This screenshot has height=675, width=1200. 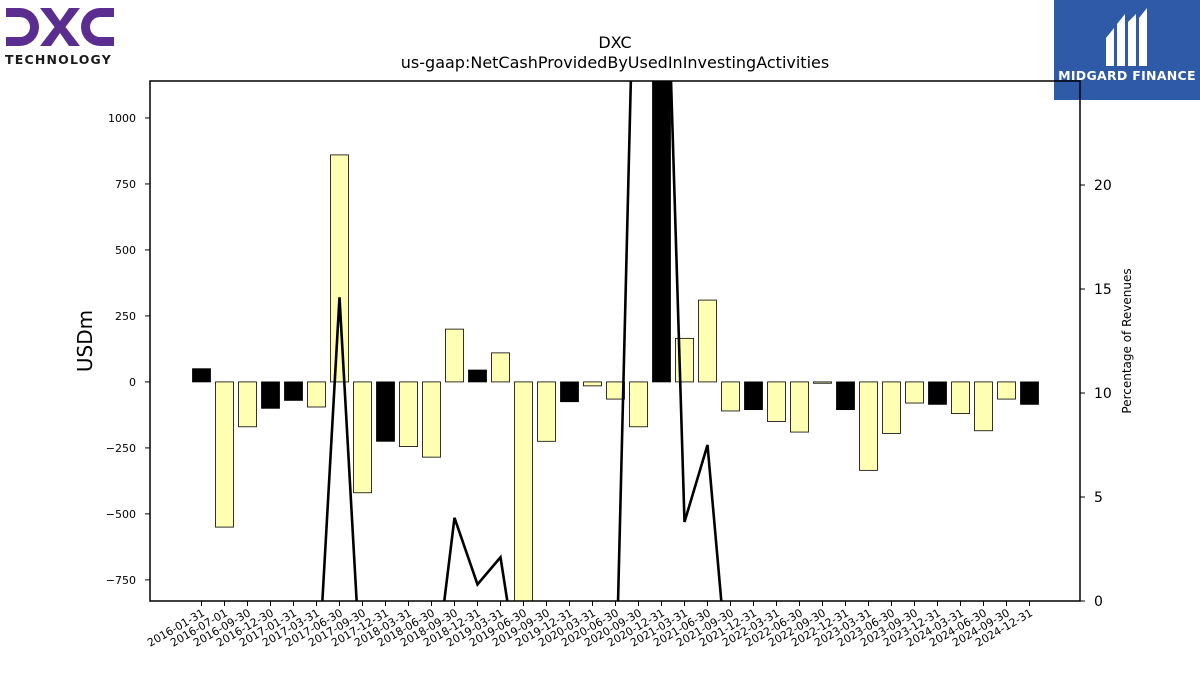 What do you see at coordinates (58, 59) in the screenshot?
I see `dxc-logo-text: TECHNOLOGY` at bounding box center [58, 59].